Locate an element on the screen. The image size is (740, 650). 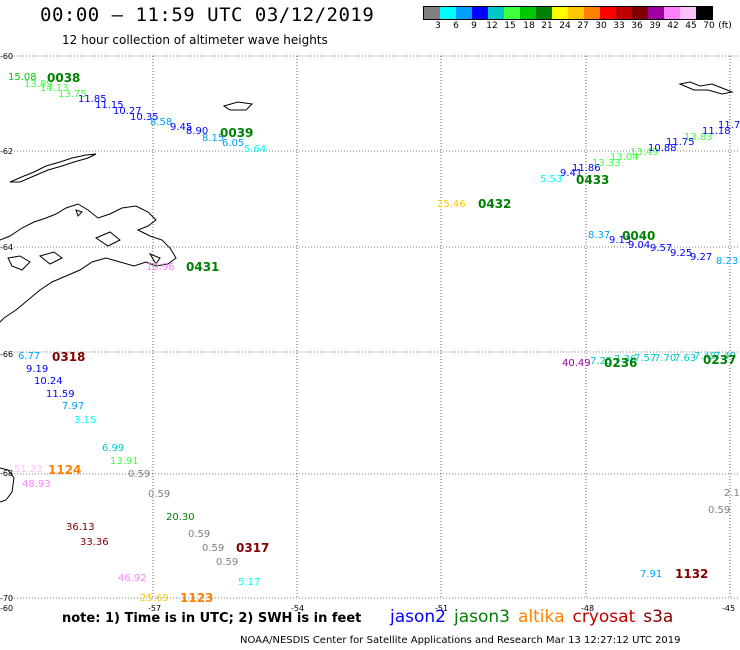
swh-value: 48.93 is located at coordinates (36, 484).